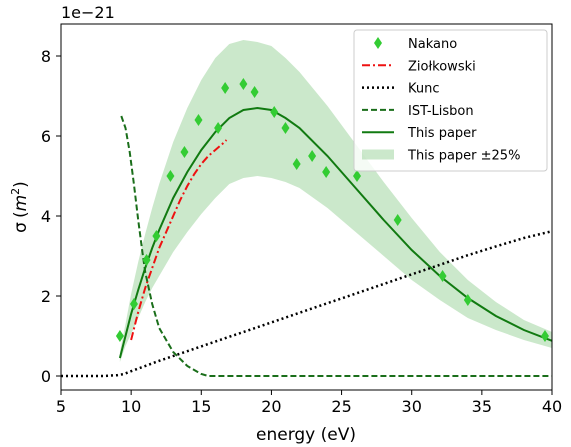 Image resolution: width=571 pixels, height=447 pixels. Describe the element at coordinates (61, 406) in the screenshot. I see `x-tick-label: 5` at that location.